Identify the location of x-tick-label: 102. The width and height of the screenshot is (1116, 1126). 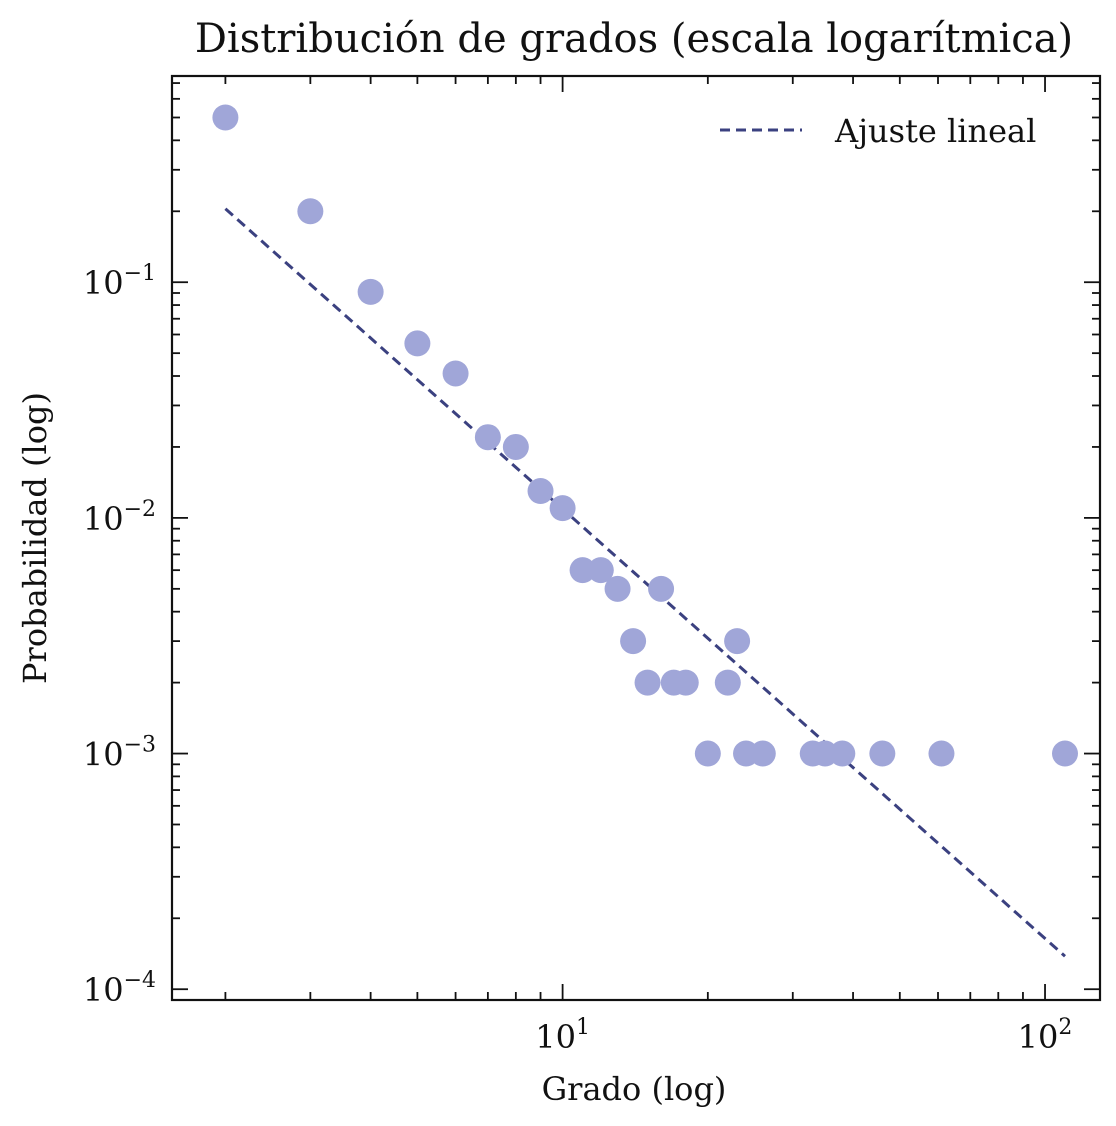
(1045, 1035).